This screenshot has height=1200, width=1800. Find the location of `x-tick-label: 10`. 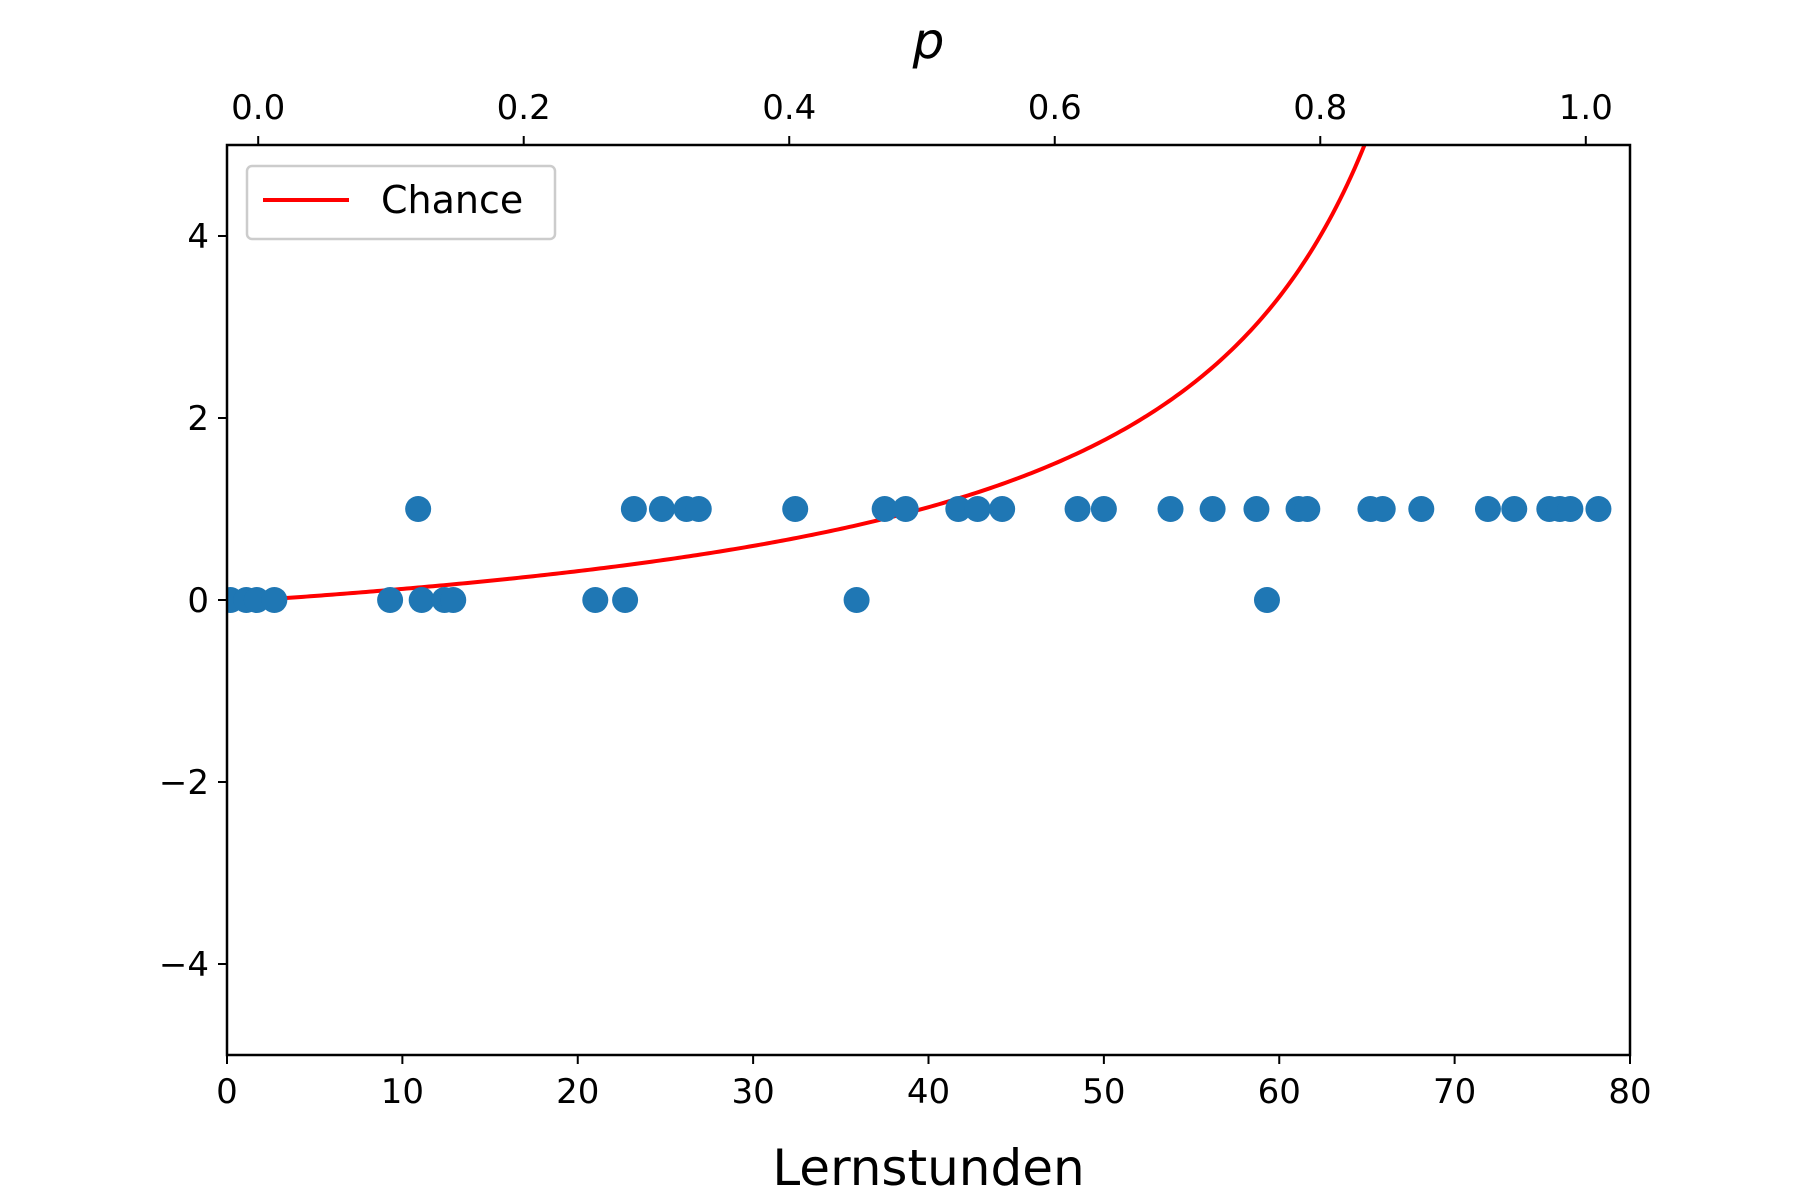

x-tick-label: 10 is located at coordinates (402, 1092).